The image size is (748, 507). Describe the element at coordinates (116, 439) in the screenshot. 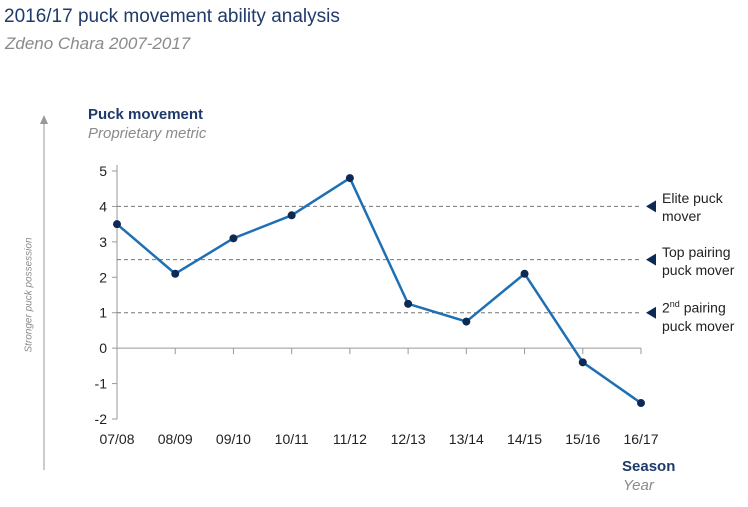

I see `x-tick-label: 07/08` at that location.